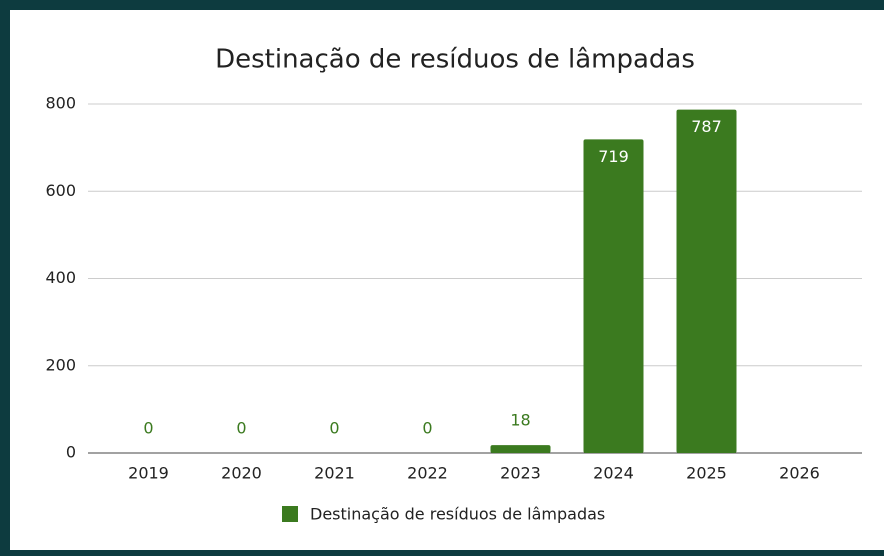  I want to click on x-tick-label: 2021, so click(334, 473).